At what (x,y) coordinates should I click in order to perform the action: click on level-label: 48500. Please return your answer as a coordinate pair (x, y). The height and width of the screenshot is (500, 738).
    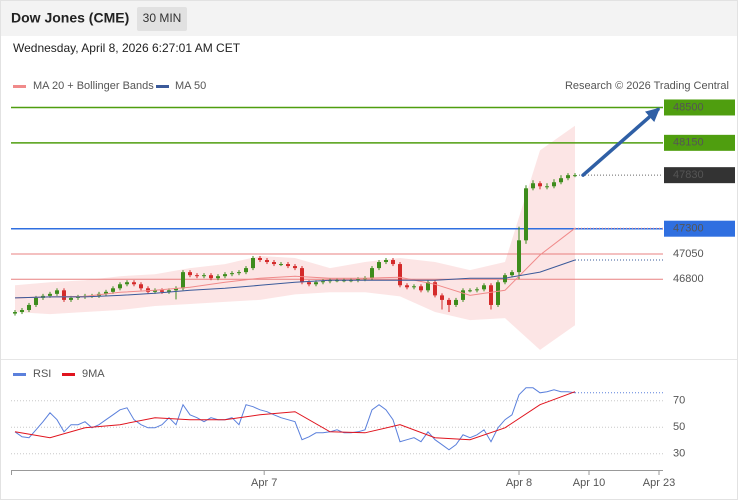
    Looking at the image, I should click on (688, 107).